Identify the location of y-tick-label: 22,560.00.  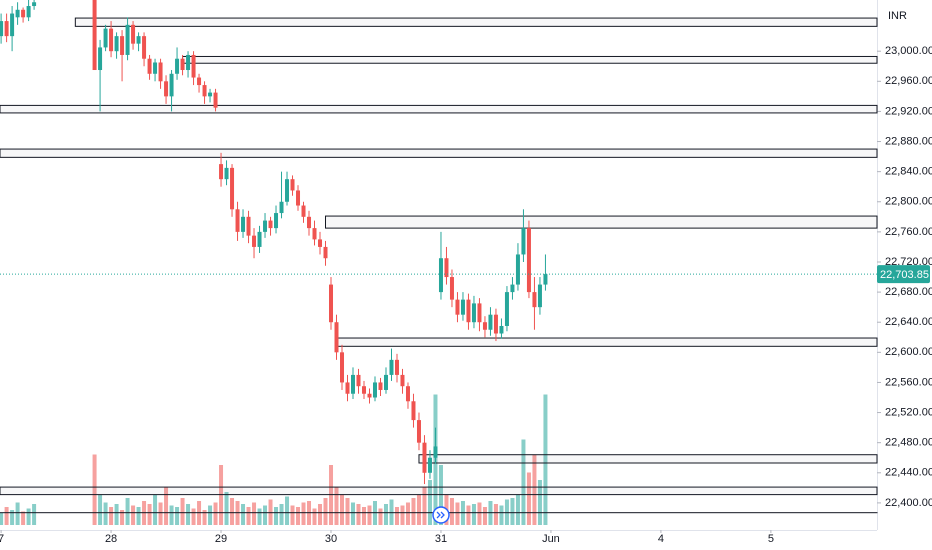
(908, 382).